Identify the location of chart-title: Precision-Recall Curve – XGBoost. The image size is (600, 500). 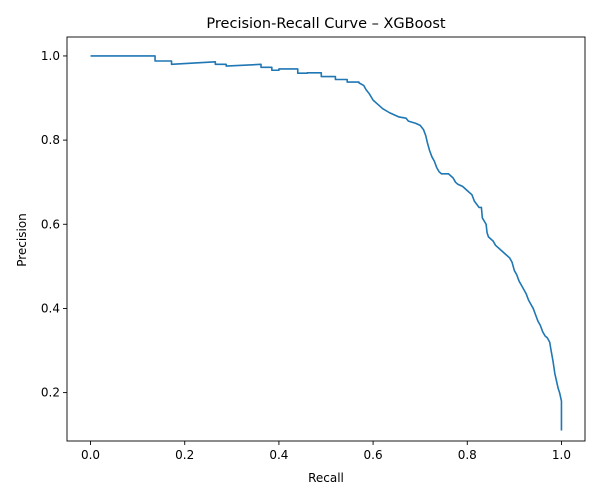
(325, 24).